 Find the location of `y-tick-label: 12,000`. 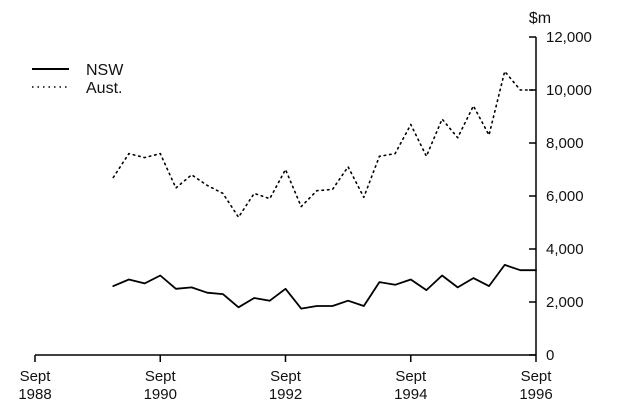

y-tick-label: 12,000 is located at coordinates (569, 37).